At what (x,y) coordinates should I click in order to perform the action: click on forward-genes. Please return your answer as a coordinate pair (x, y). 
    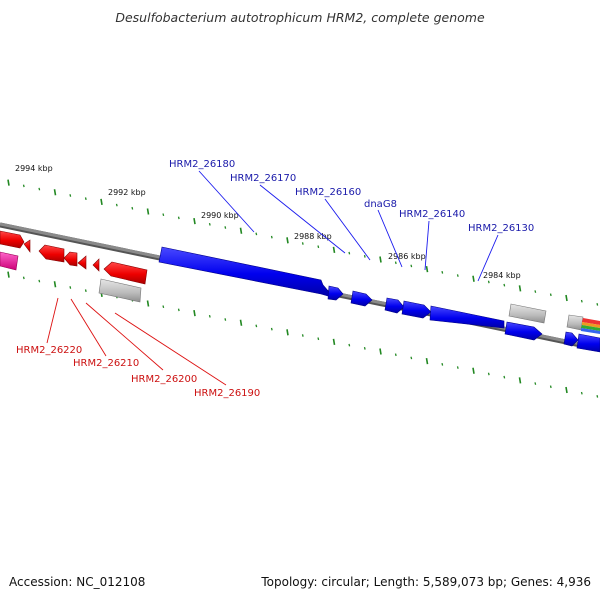
    Looking at the image, I should click on (379, 299).